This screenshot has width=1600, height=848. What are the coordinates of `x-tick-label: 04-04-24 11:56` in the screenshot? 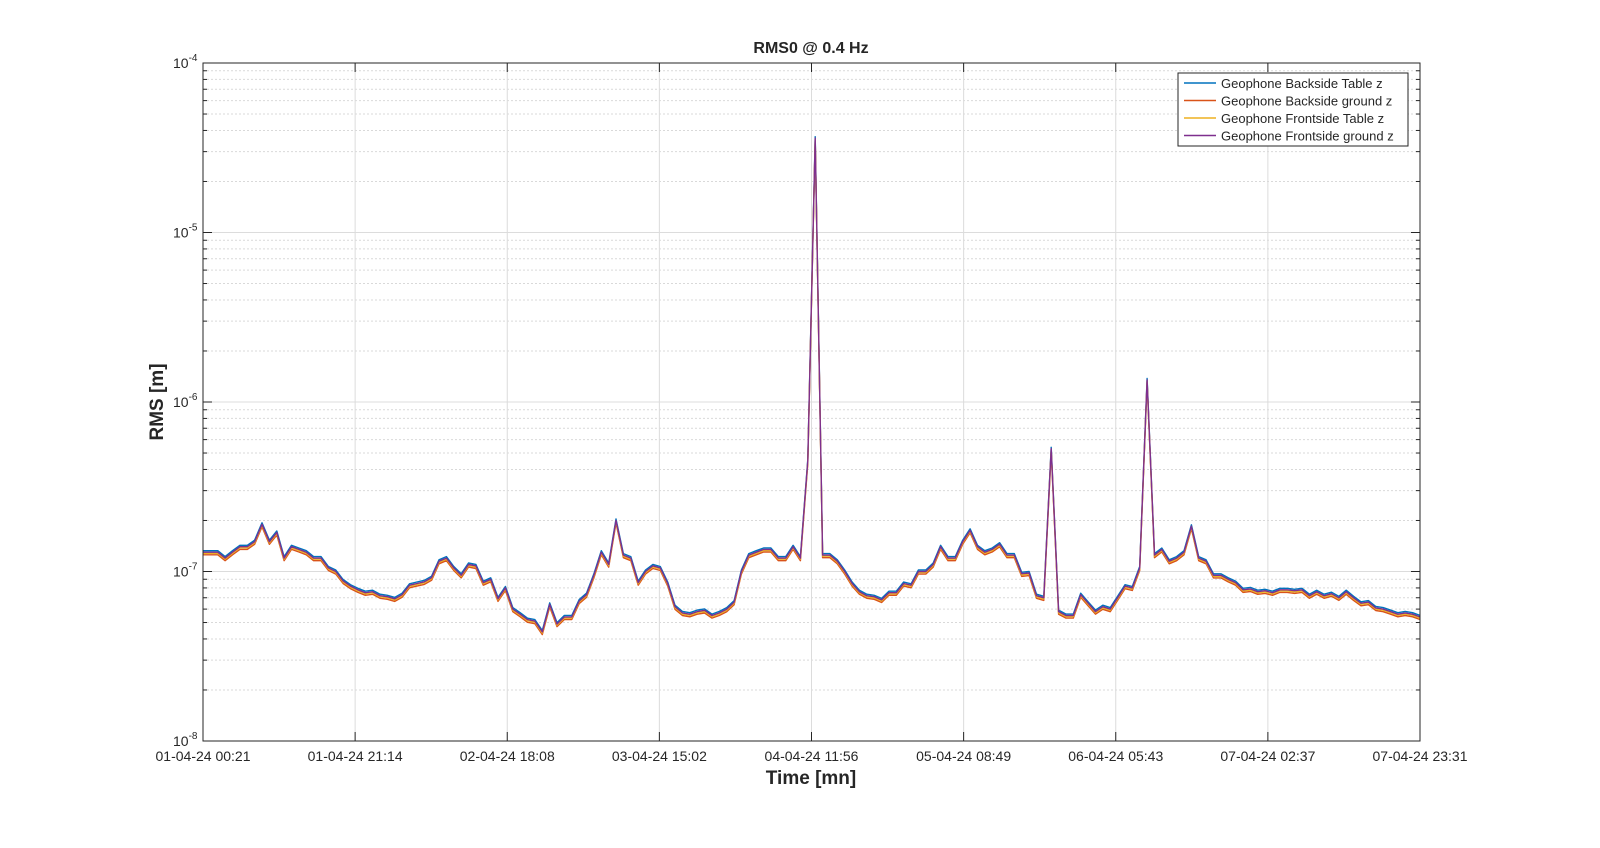 It's located at (812, 756).